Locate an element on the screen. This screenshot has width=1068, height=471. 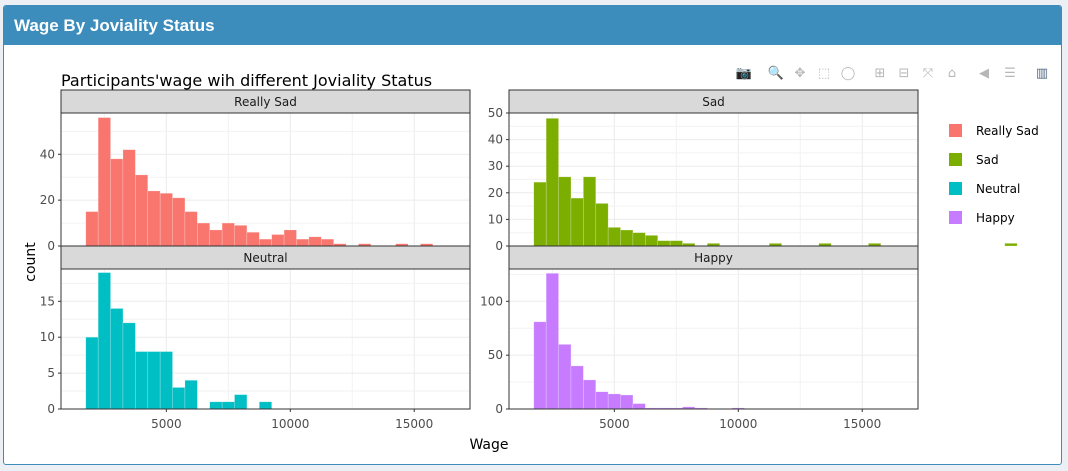
facet-strip-label: Happy is located at coordinates (713, 258).